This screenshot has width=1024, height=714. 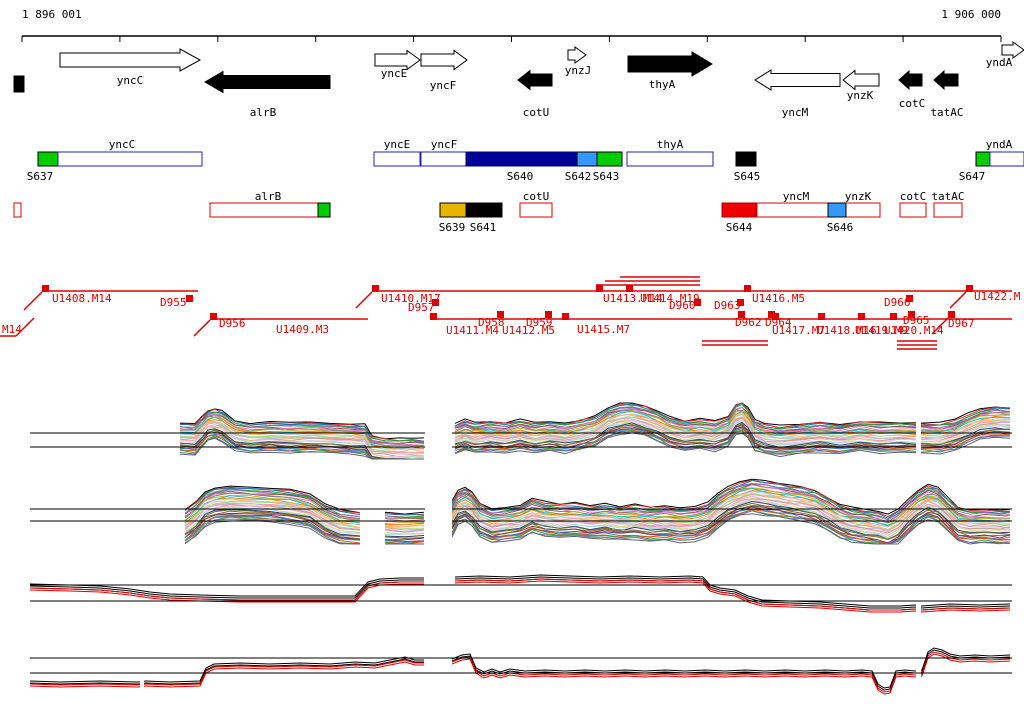 What do you see at coordinates (444, 60) in the screenshot?
I see `gene-arrow-yncF` at bounding box center [444, 60].